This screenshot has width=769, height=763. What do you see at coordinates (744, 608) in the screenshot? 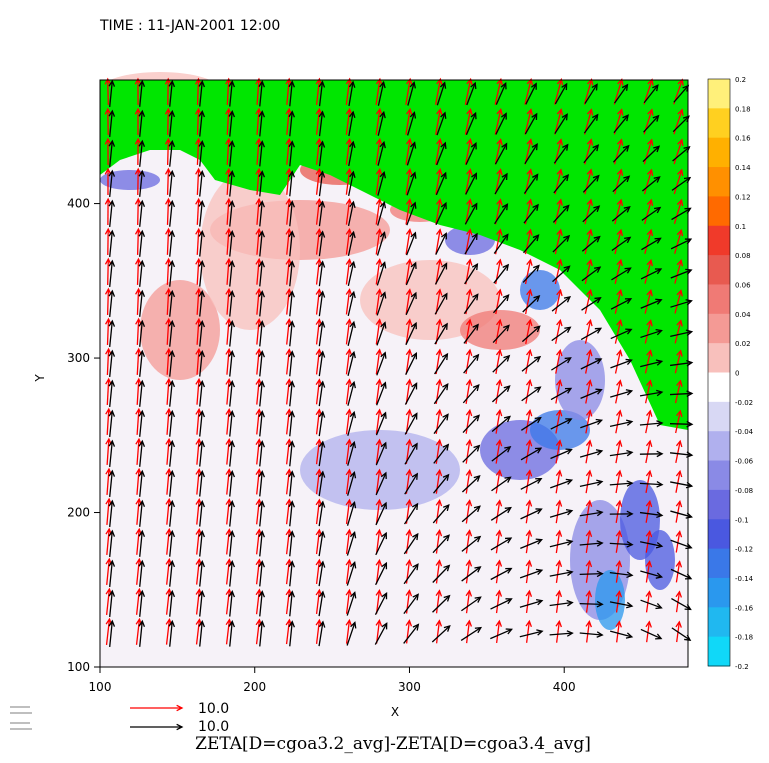
I see `colorbar-label-18: -0.16` at bounding box center [744, 608].